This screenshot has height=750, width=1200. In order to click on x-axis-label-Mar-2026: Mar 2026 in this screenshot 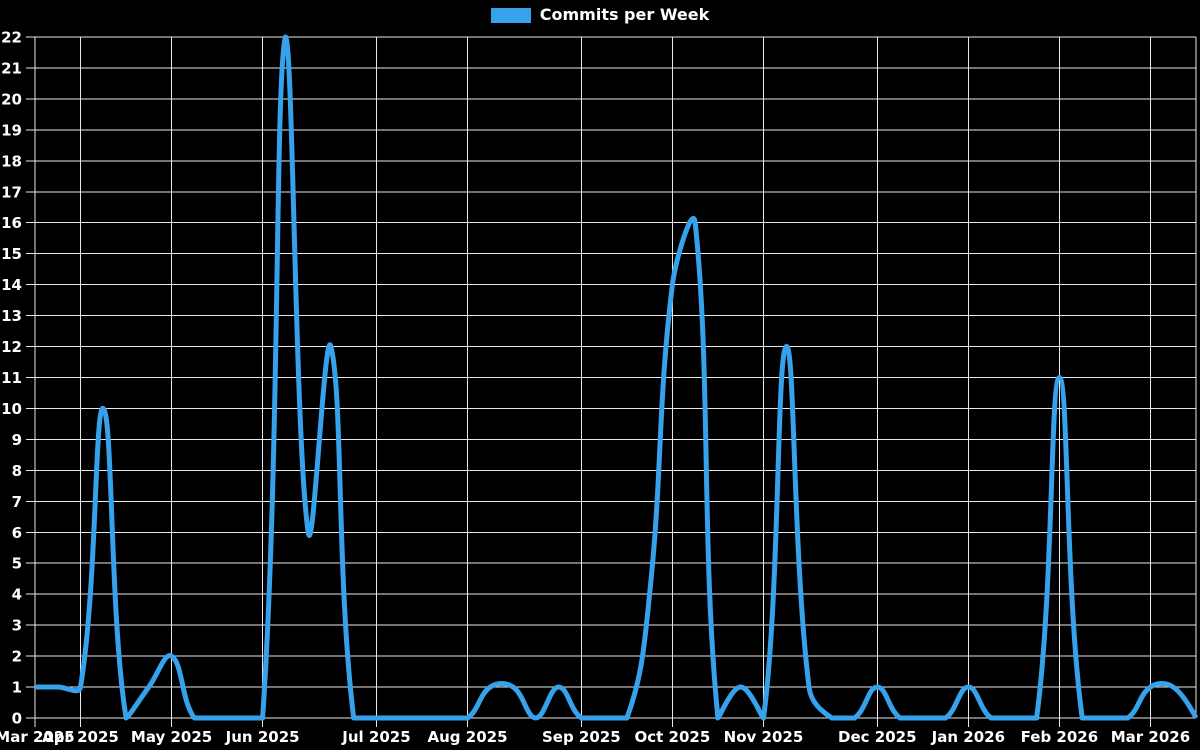, I will do `click(1150, 737)`.